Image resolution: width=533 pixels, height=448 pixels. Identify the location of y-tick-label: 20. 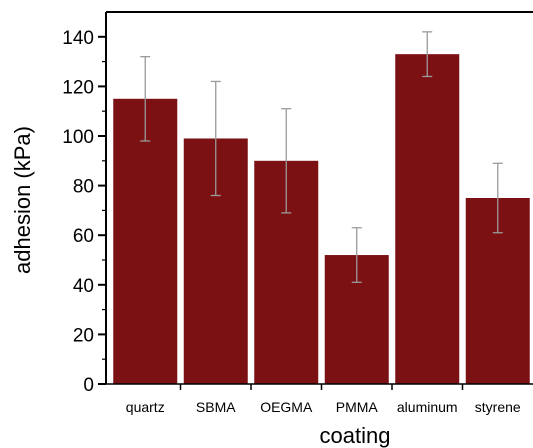
(83, 335).